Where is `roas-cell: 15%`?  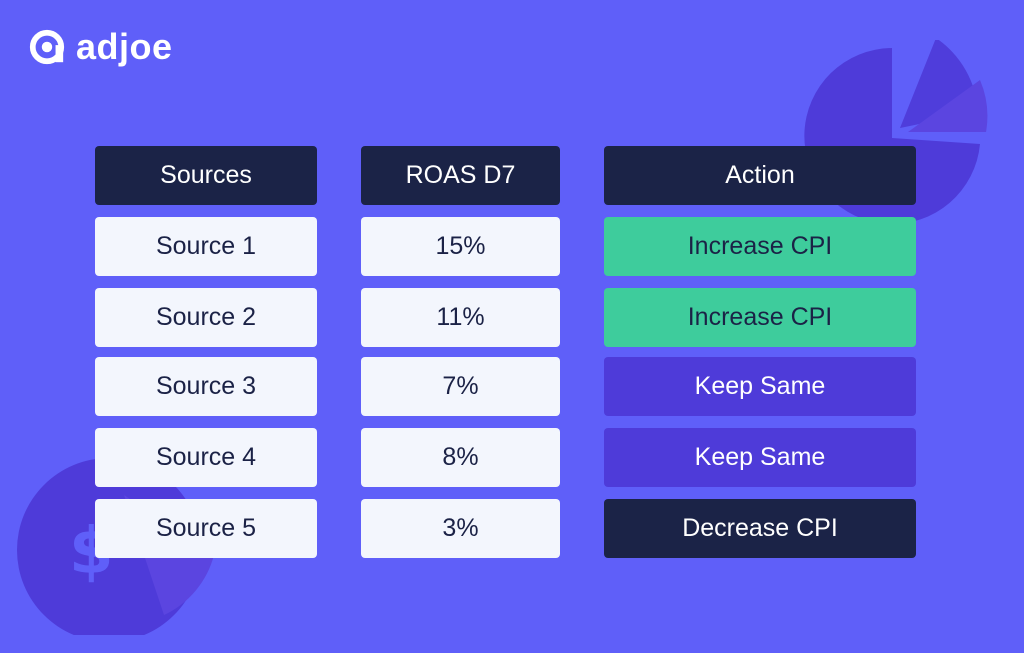
roas-cell: 15% is located at coordinates (460, 246).